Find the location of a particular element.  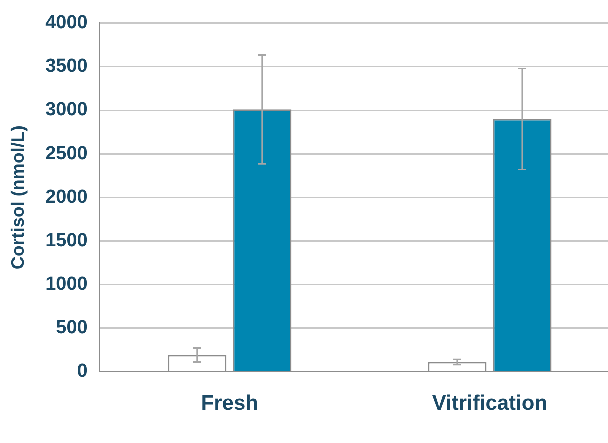

y-tick-label: 3000 is located at coordinates (67, 110).